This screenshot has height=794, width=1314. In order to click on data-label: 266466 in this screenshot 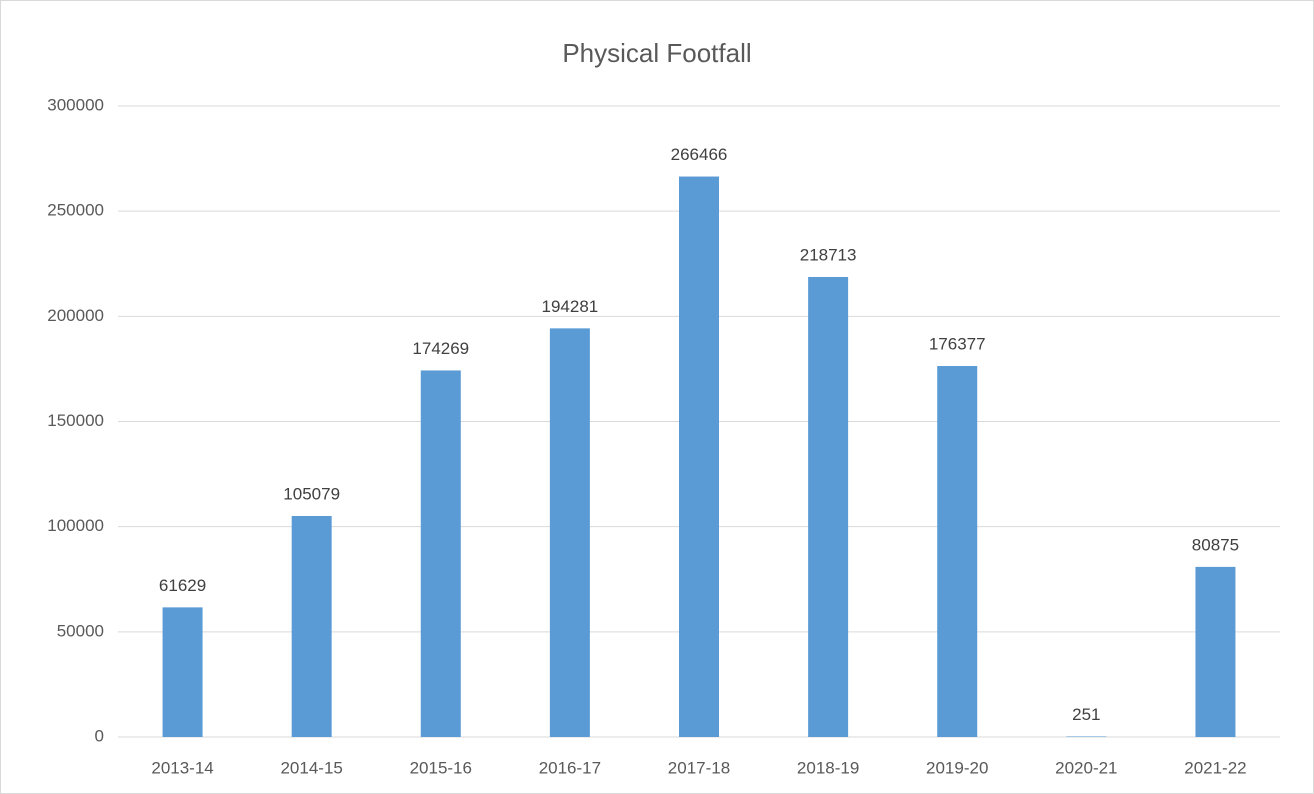, I will do `click(699, 154)`.